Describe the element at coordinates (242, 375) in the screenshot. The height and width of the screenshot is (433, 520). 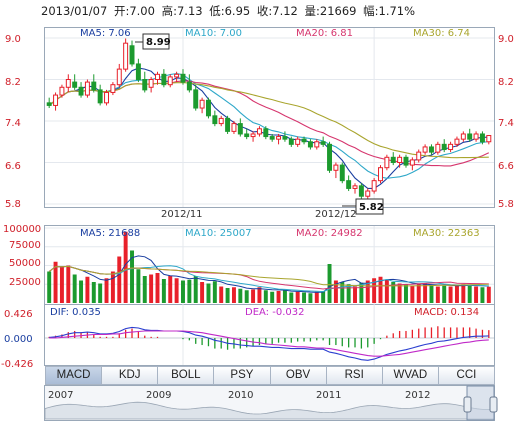
I see `tab-psy: PSY` at that location.